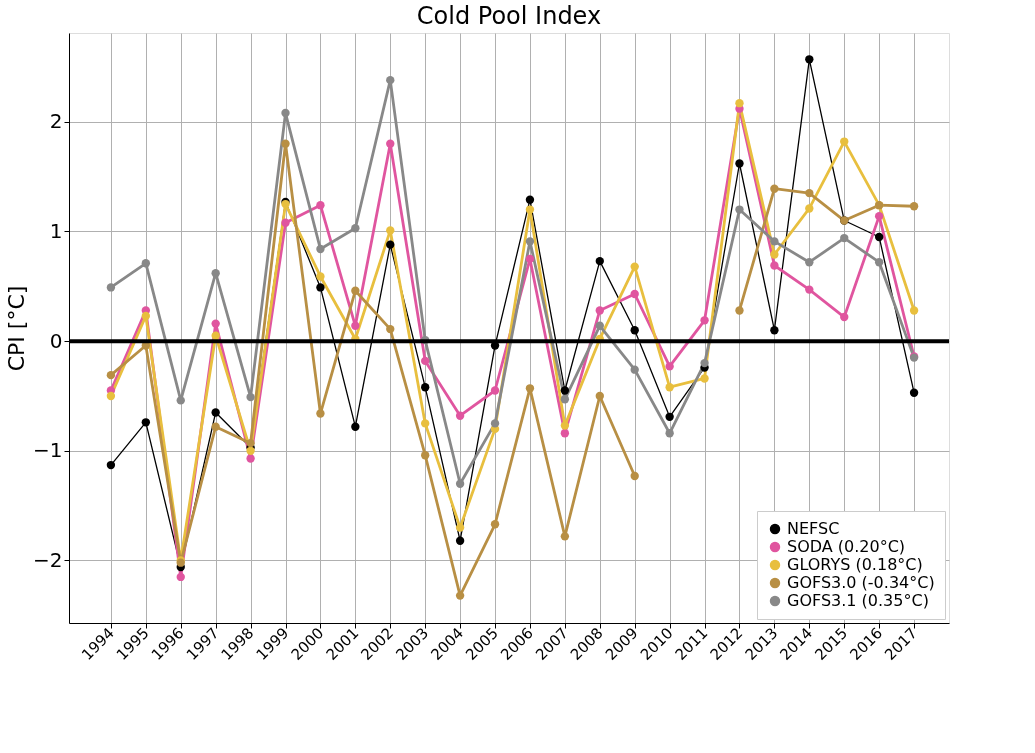 Image resolution: width=1035 pixels, height=753 pixels. I want to click on y-tick-label: 0, so click(56, 340).